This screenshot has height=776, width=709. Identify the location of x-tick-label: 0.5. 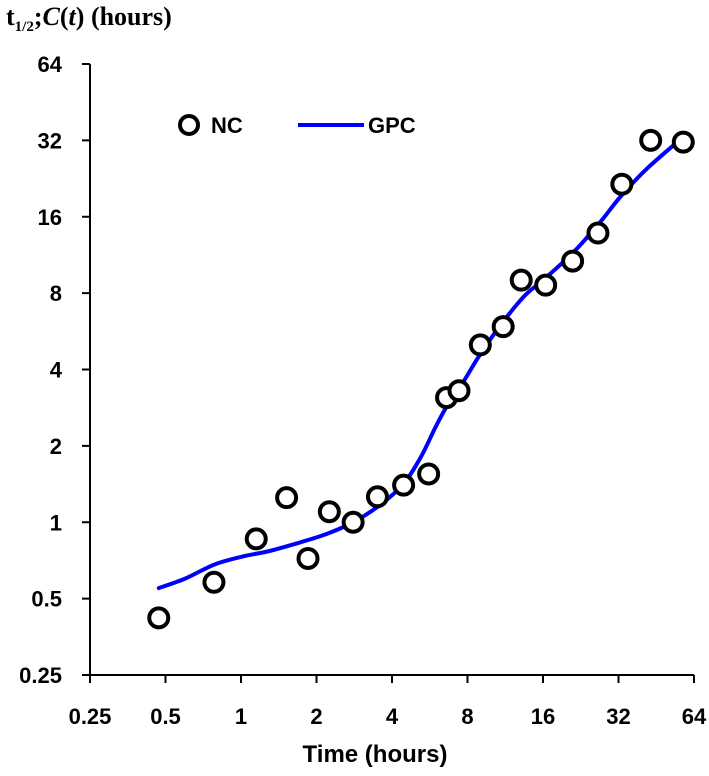
(165, 716).